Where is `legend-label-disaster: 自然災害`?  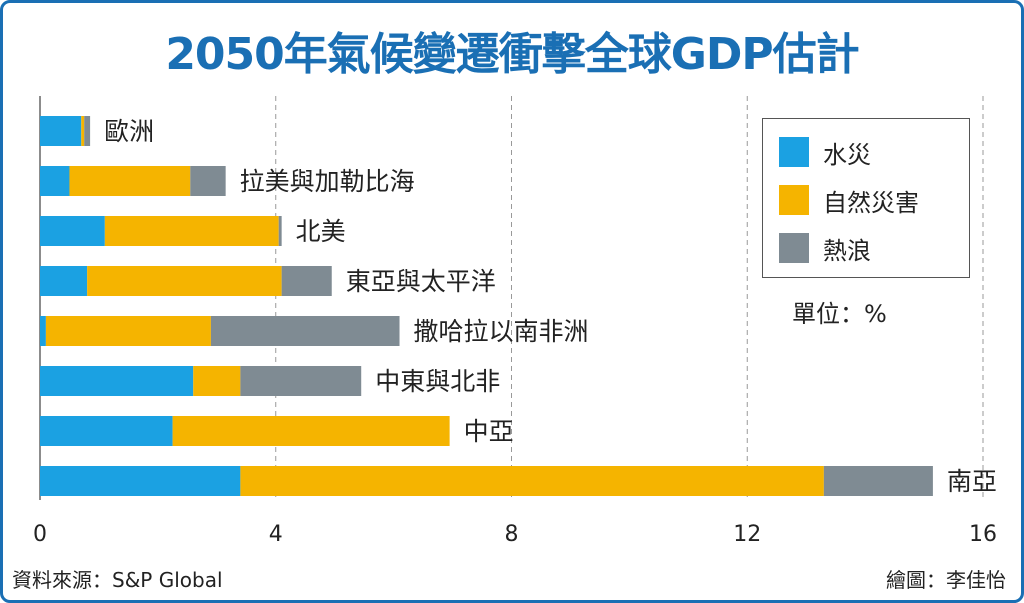
legend-label-disaster: 自然災害 is located at coordinates (871, 202).